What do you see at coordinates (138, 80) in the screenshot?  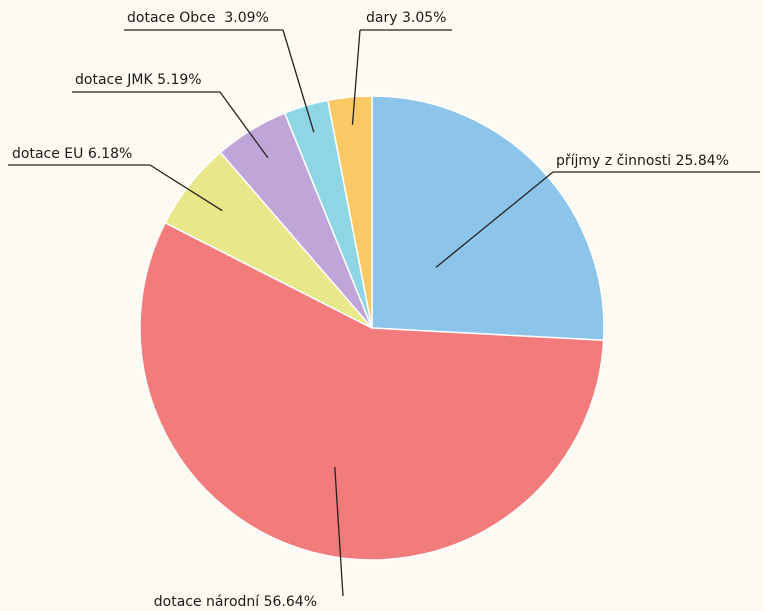 I see `label-dotace-jmk: dotace JMK 5.19%` at bounding box center [138, 80].